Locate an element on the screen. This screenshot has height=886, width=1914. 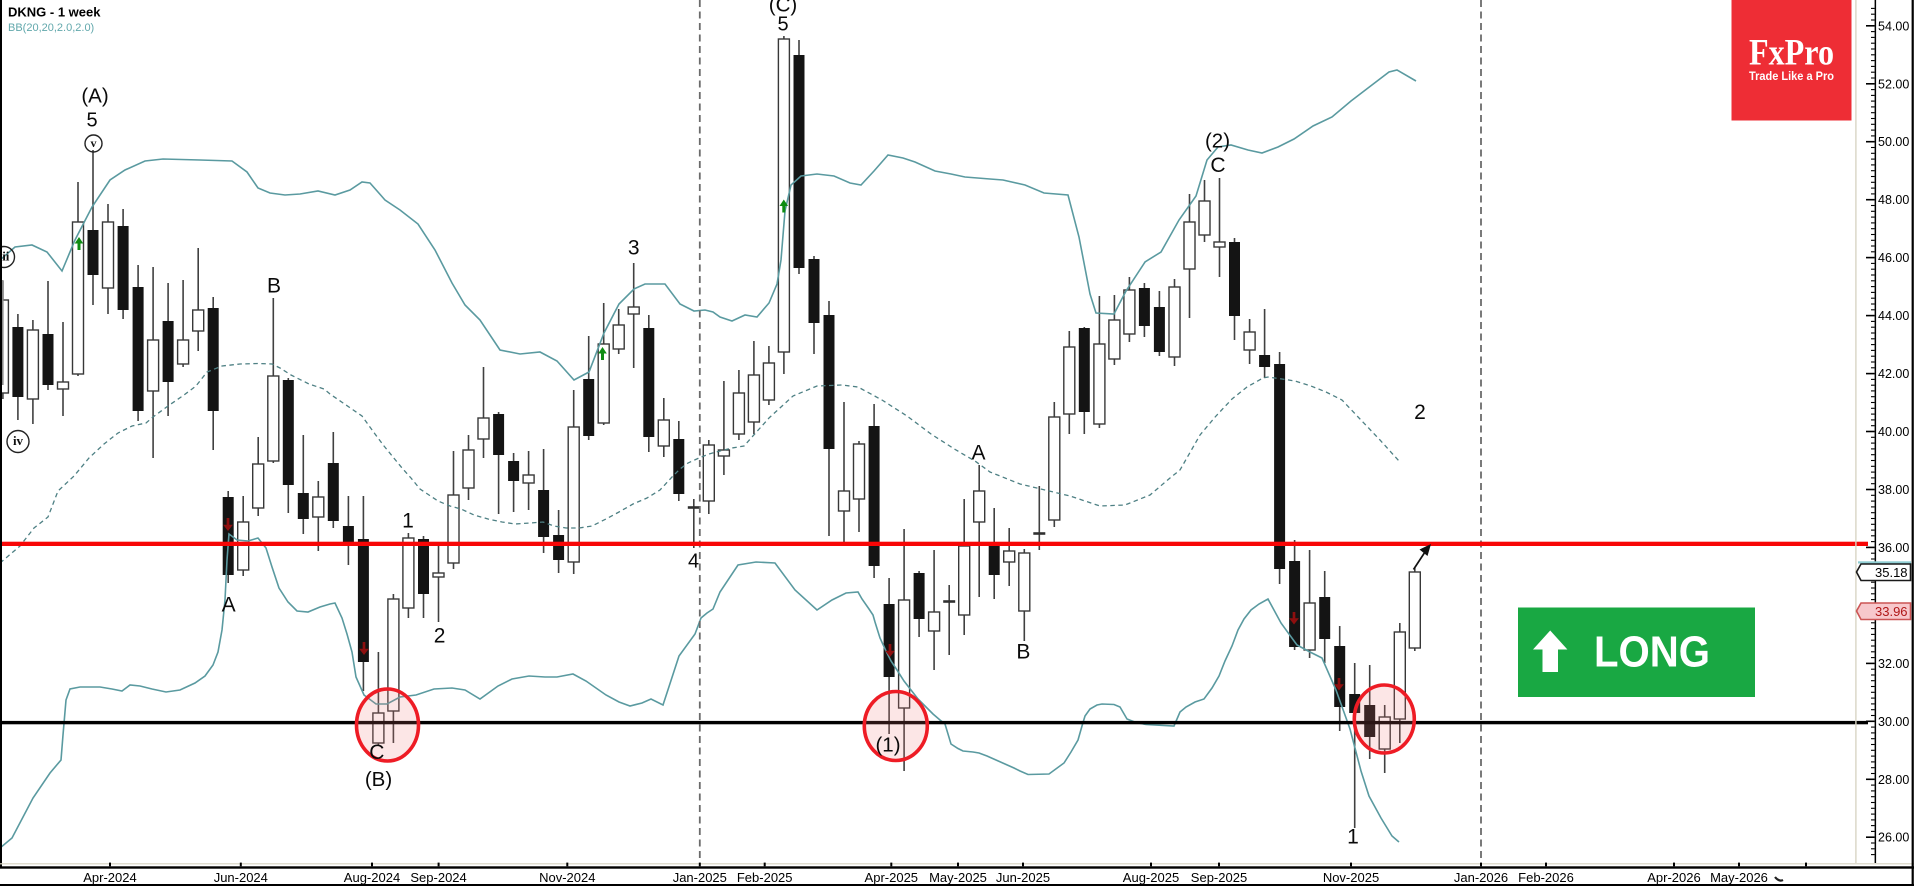
svg-text: (2) is located at coordinates (1217, 140).